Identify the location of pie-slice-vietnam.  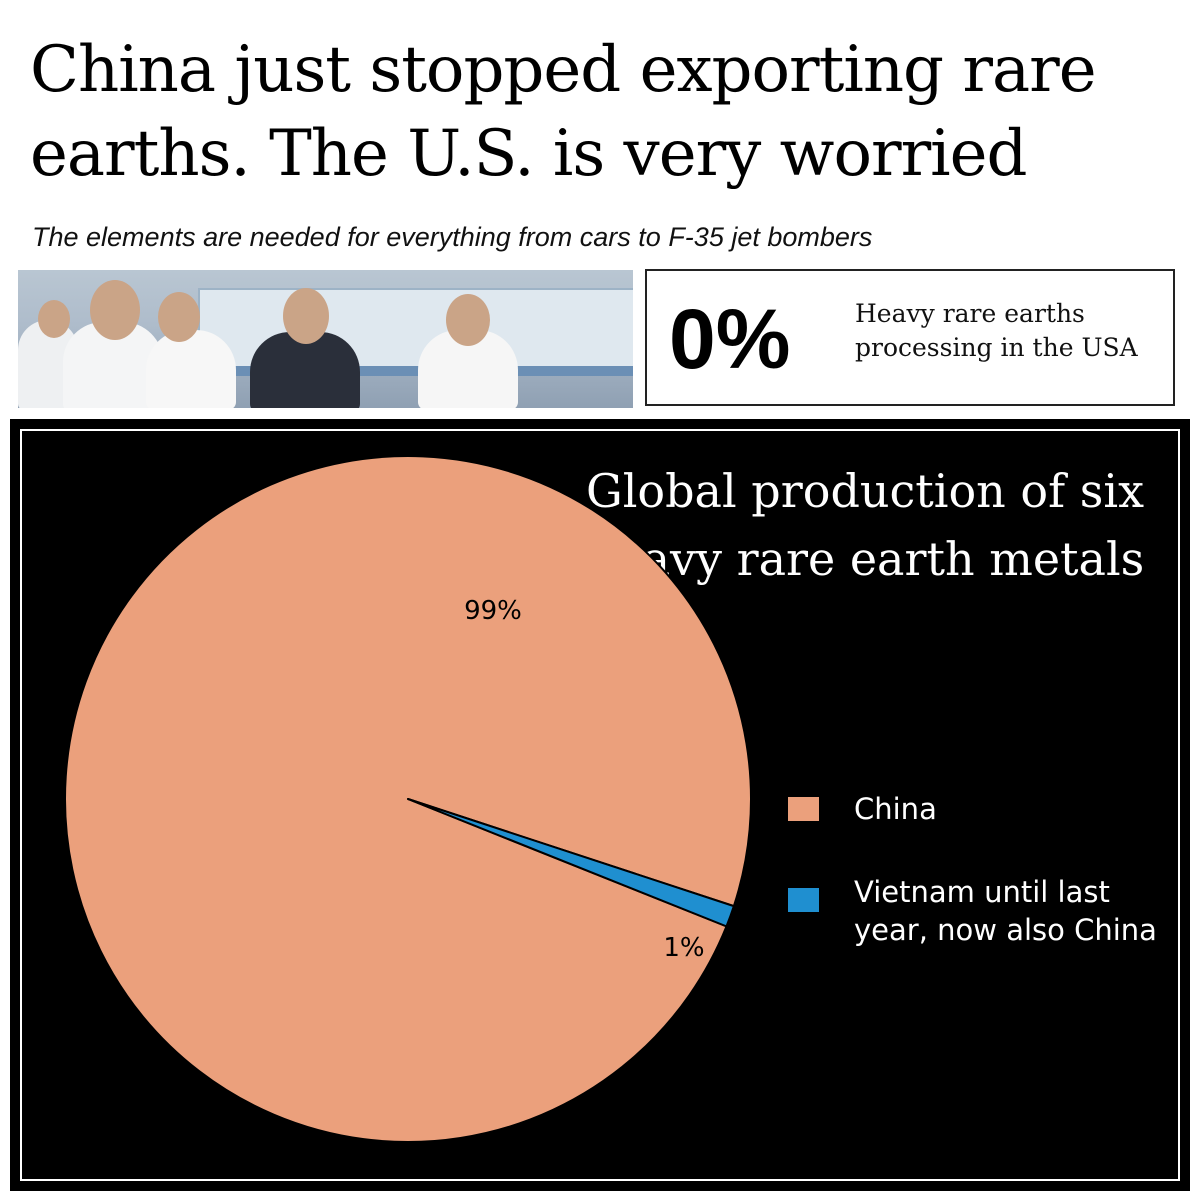
(571, 863).